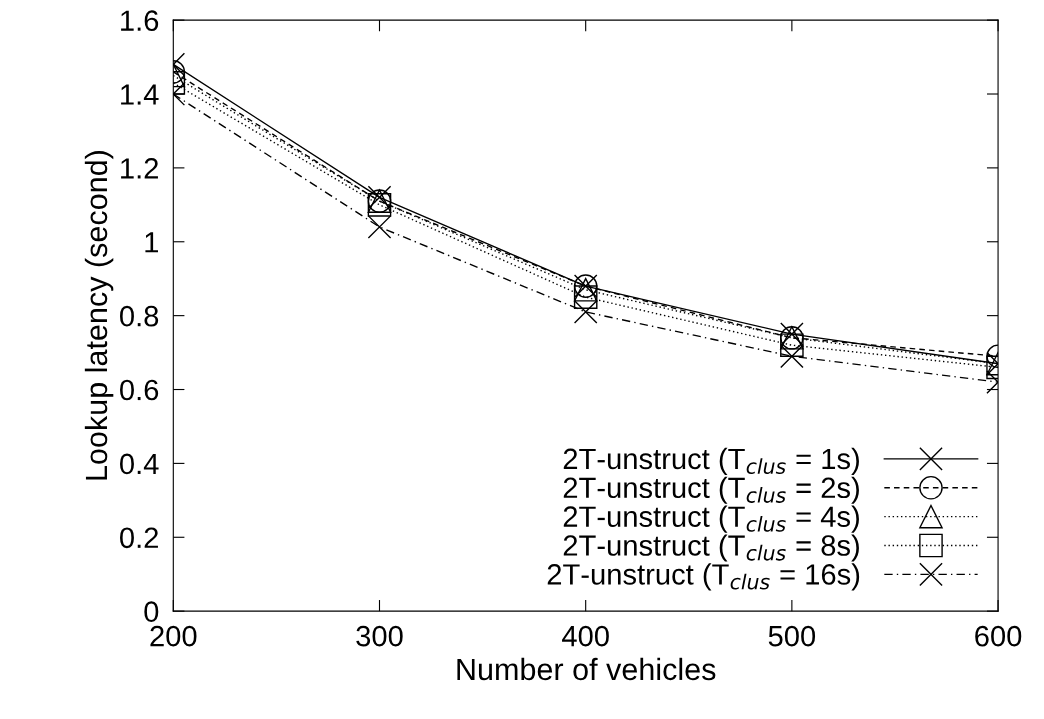 This screenshot has height=719, width=1044. I want to click on x-tick-label: 300, so click(379, 636).